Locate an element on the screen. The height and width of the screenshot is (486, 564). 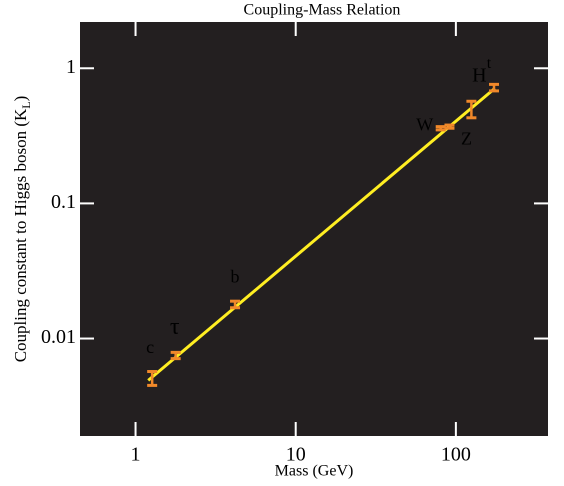
x-axis-label: Mass (GeV) is located at coordinates (314, 471).